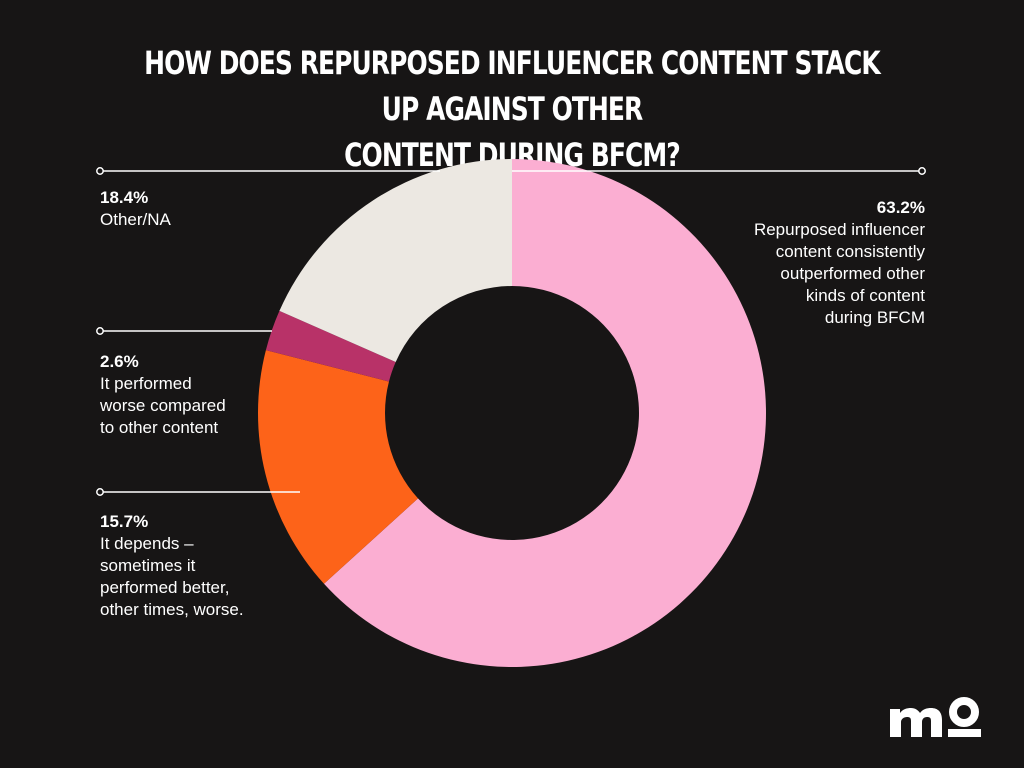  What do you see at coordinates (124, 521) in the screenshot?
I see `data-label-it-depends-value: 15.7%` at bounding box center [124, 521].